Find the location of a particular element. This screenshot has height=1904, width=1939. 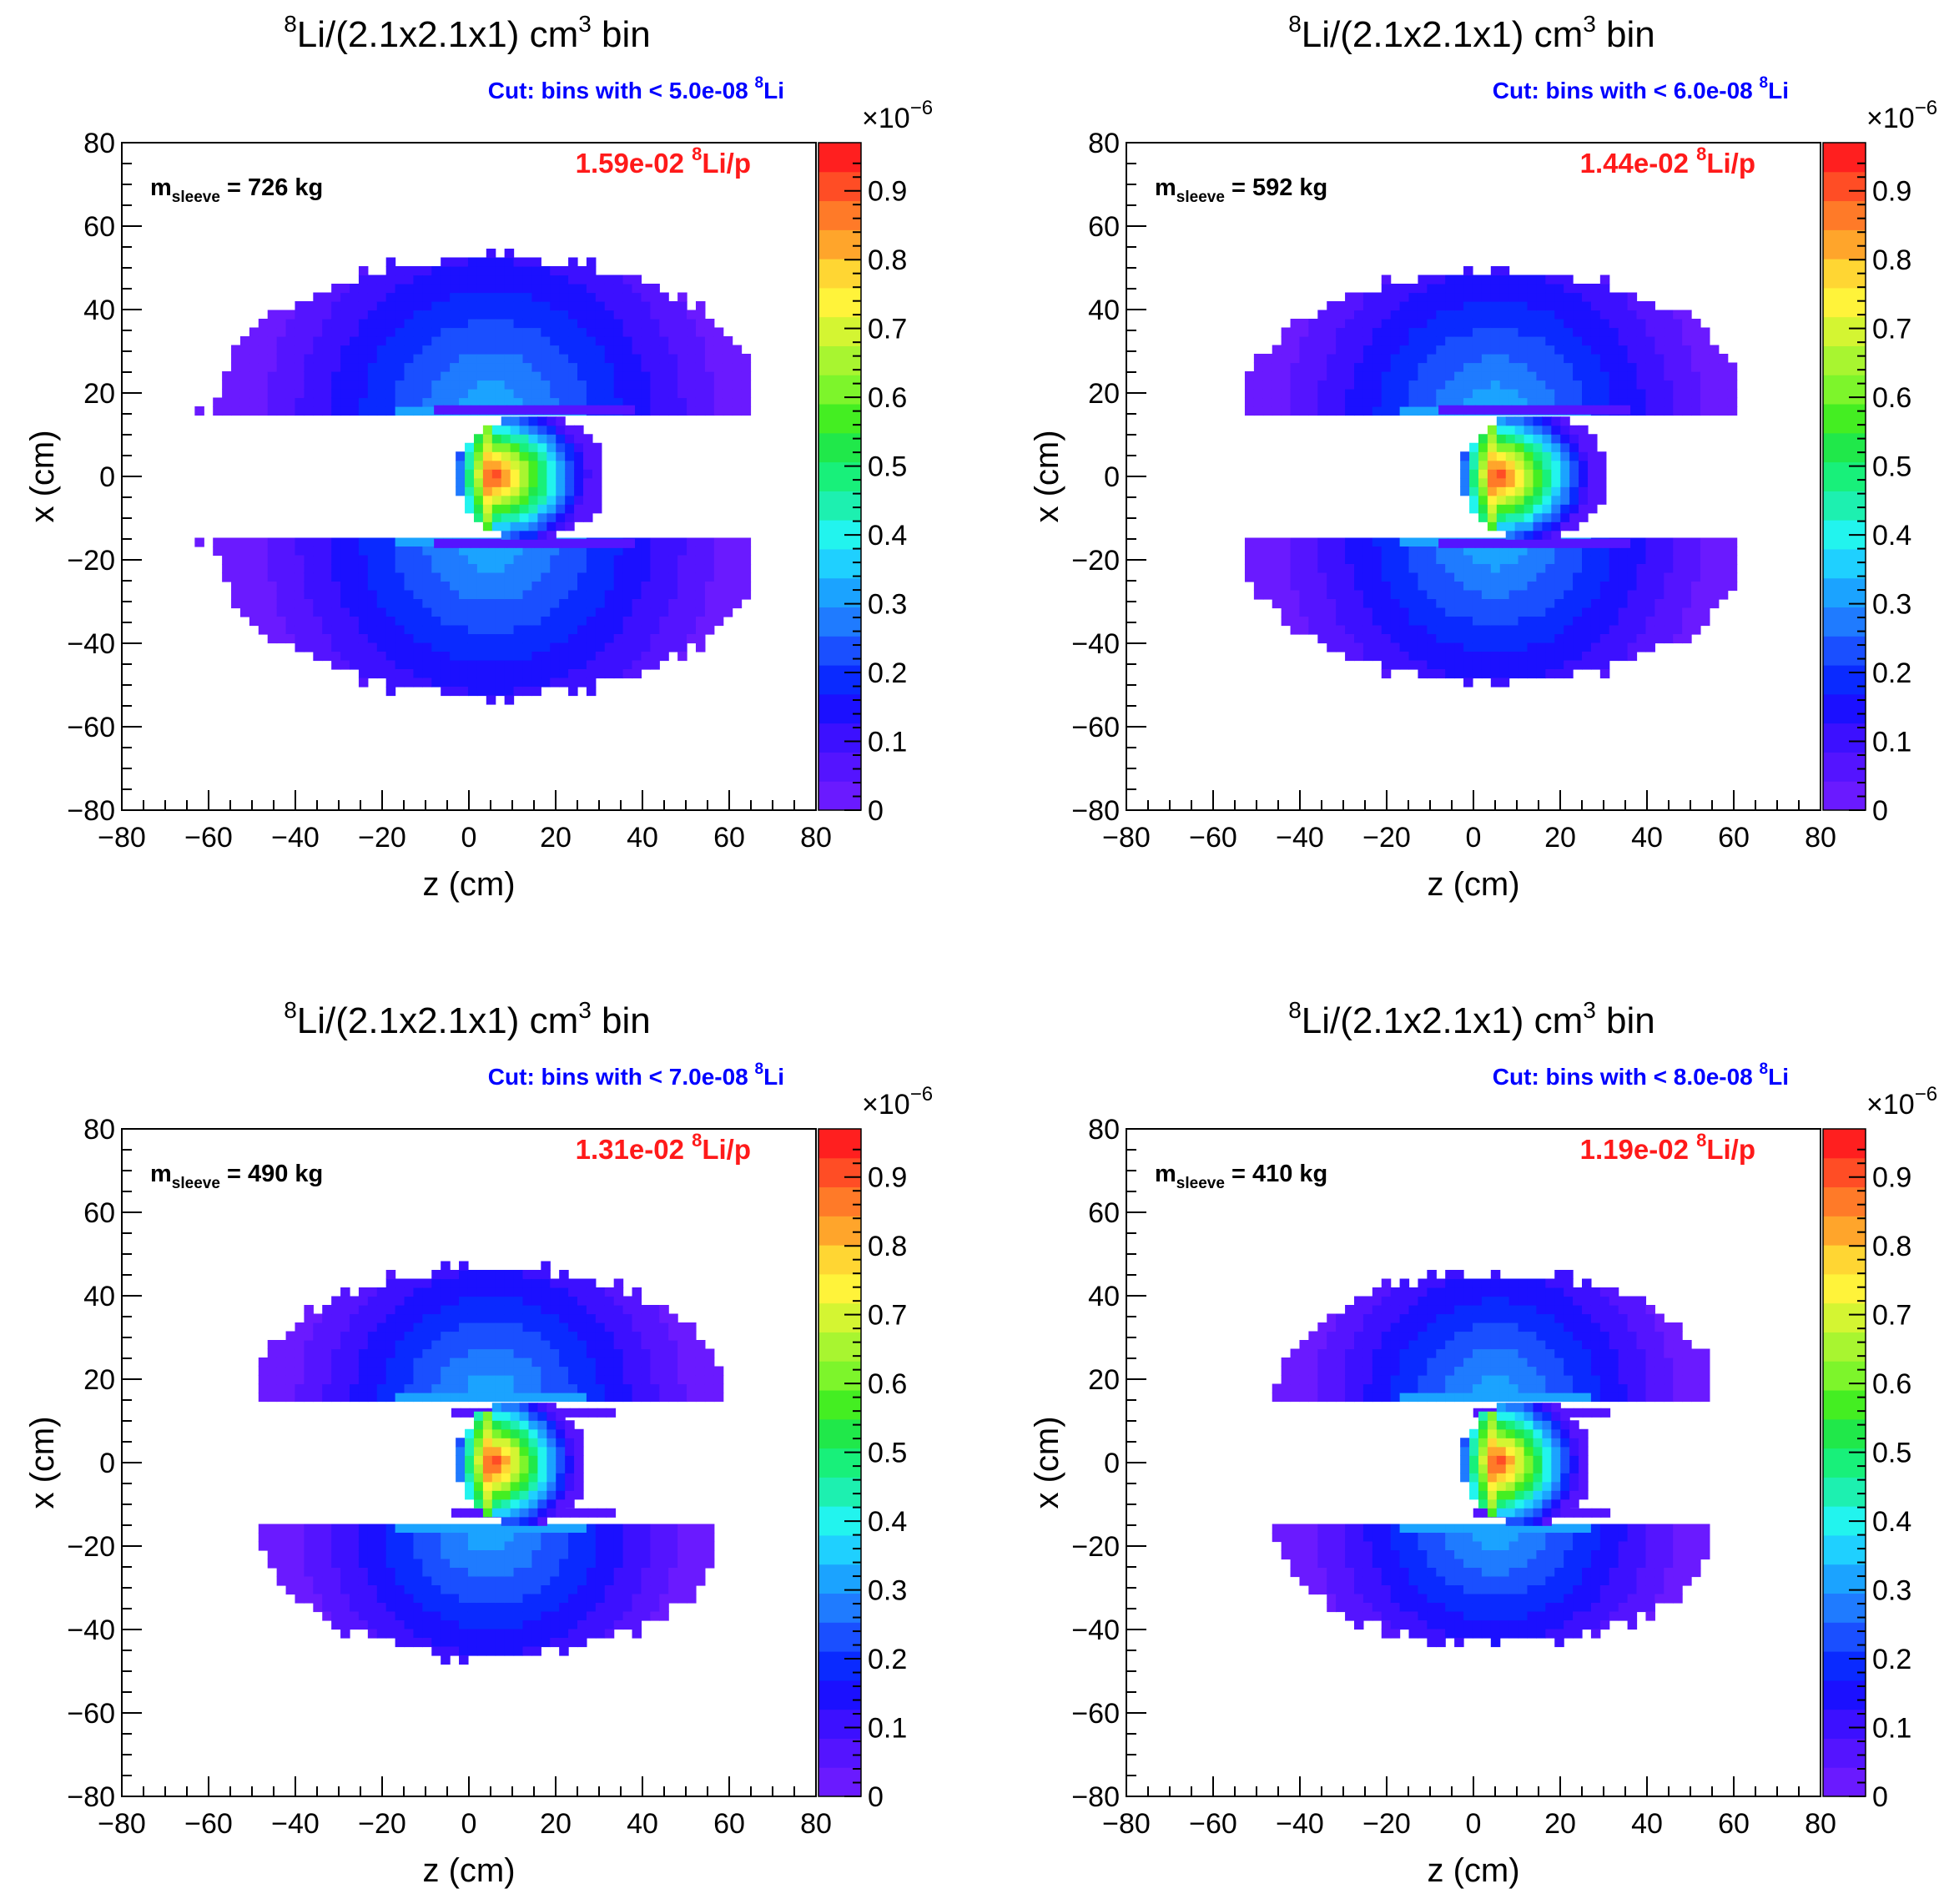

colorbar-exponent: ×10⁻⁶ is located at coordinates (897, 115).